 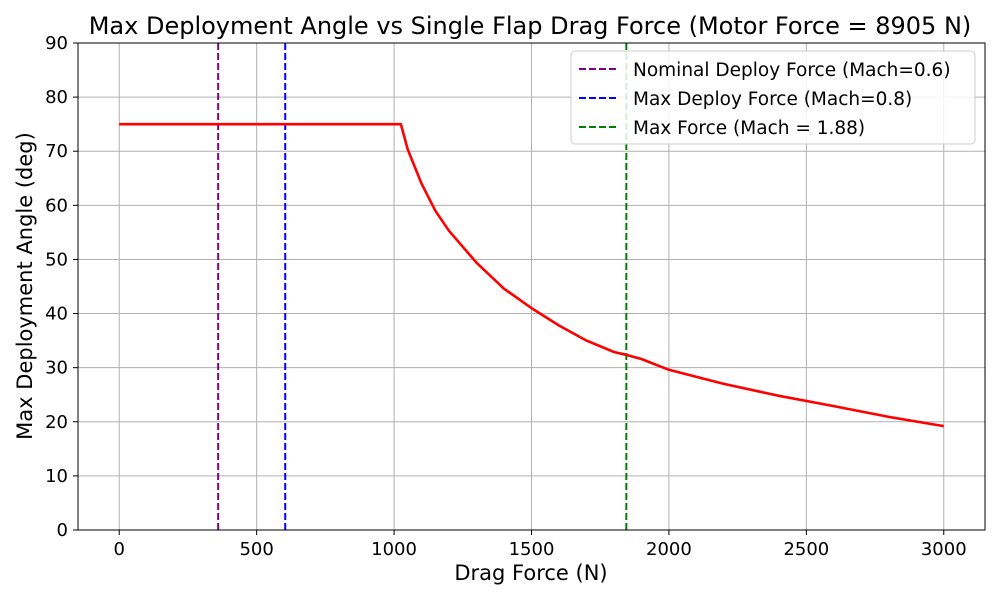 I want to click on x-tick-label: 500, so click(x=256, y=549).